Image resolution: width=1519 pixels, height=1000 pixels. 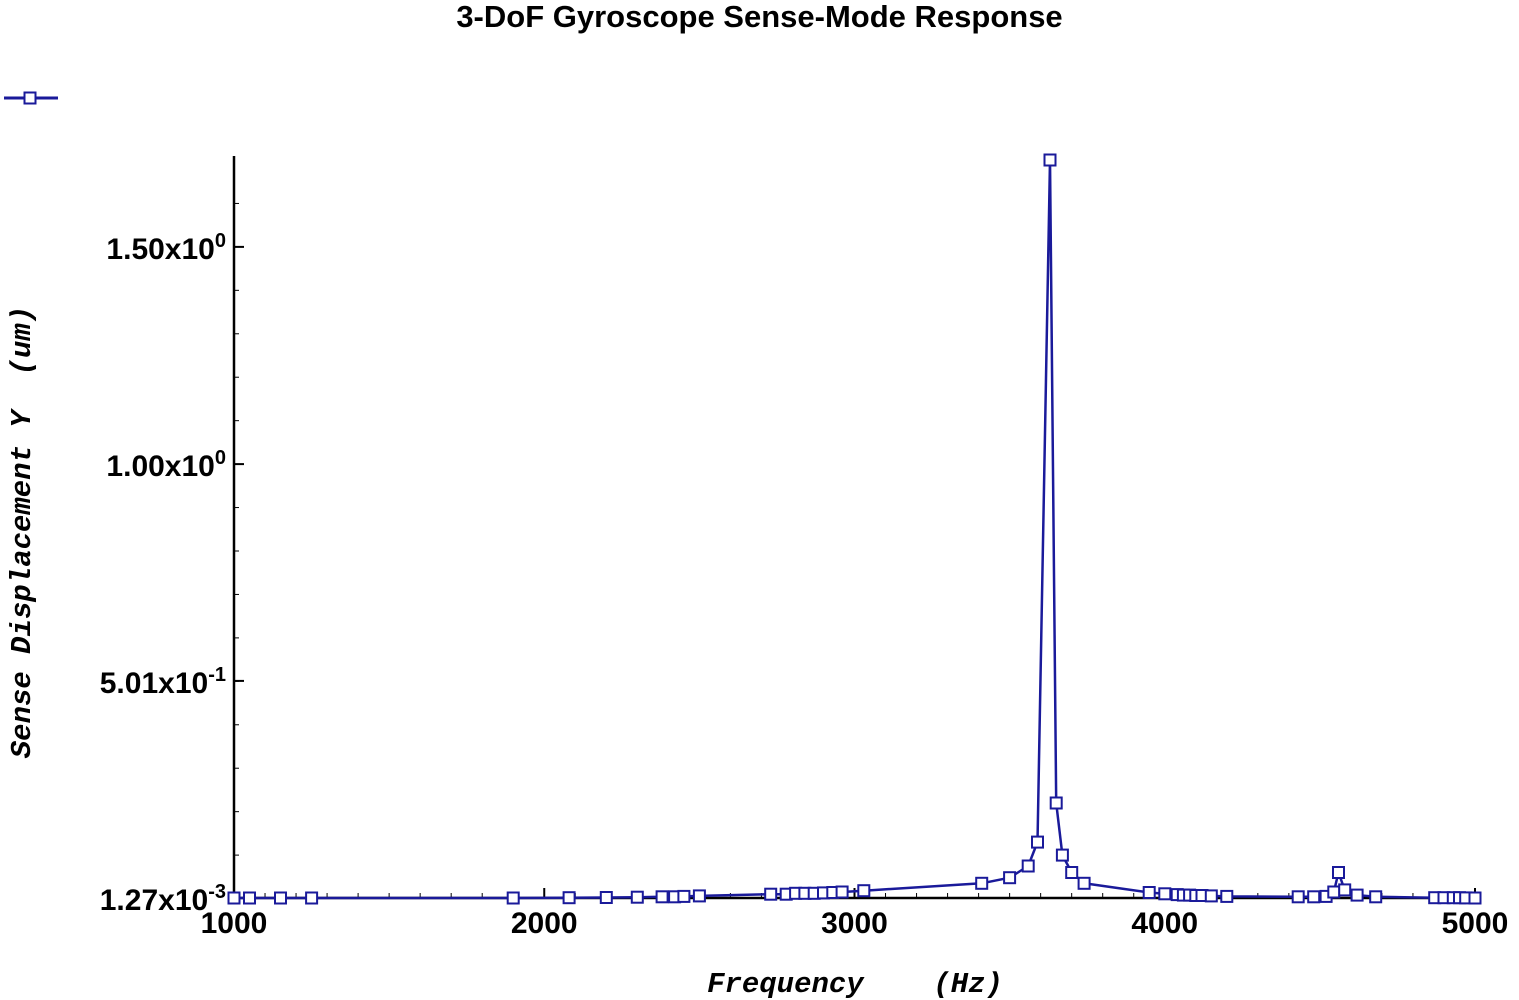 I want to click on y-axis-ticks: 1.27x10⁻³ 5.01x10⁻¹ 1.00x100 1.50x100, so click(x=172, y=573).